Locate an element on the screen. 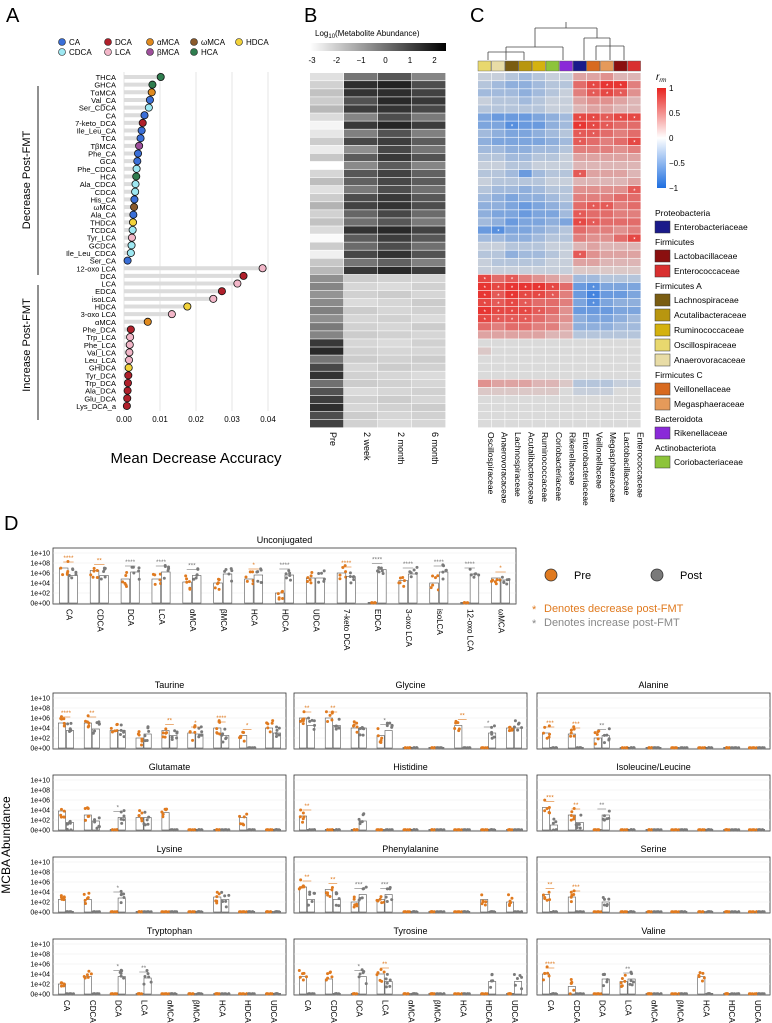  facet-ytick: 1e+08 is located at coordinates (40, 791).